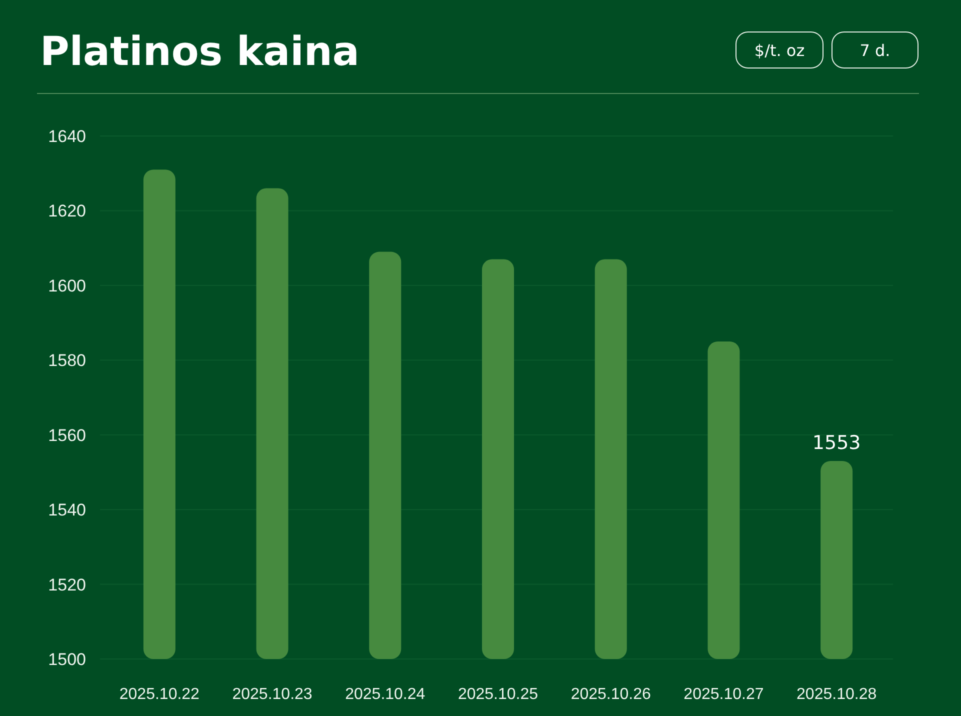 The width and height of the screenshot is (961, 716). I want to click on y-tick-label: 1500, so click(67, 659).